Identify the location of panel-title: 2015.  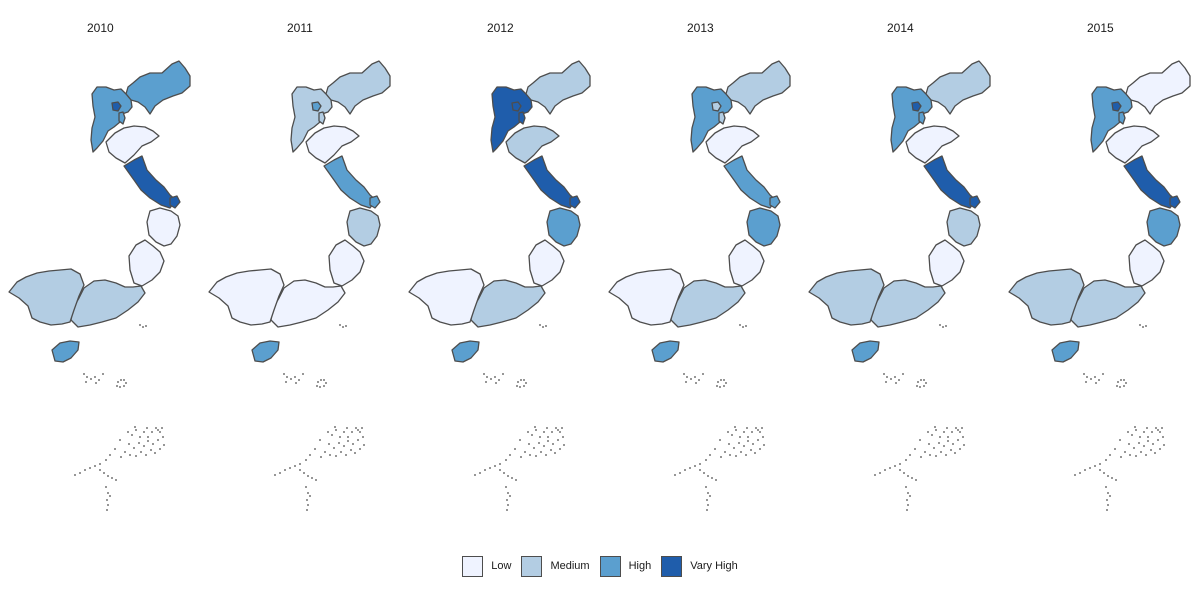
(1100, 28).